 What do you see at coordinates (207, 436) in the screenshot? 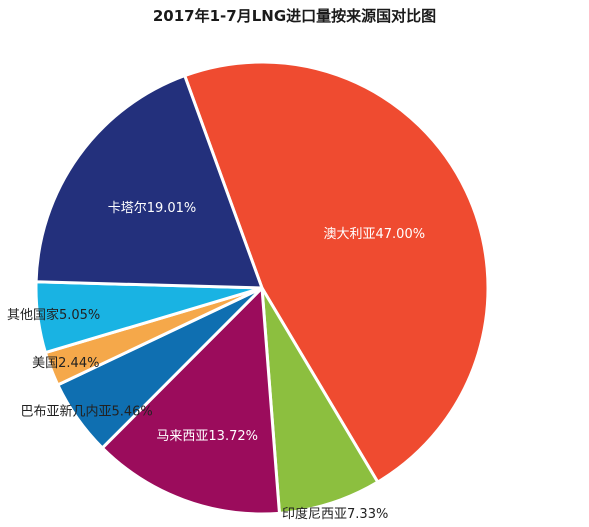
I see `slice-label-2: 马来西亚13.72%` at bounding box center [207, 436].